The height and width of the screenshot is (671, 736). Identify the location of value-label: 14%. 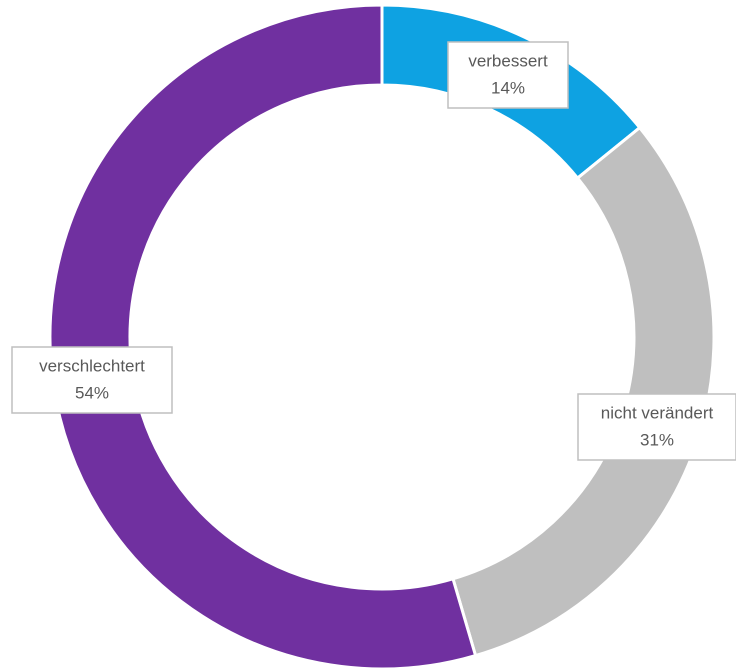
(508, 87).